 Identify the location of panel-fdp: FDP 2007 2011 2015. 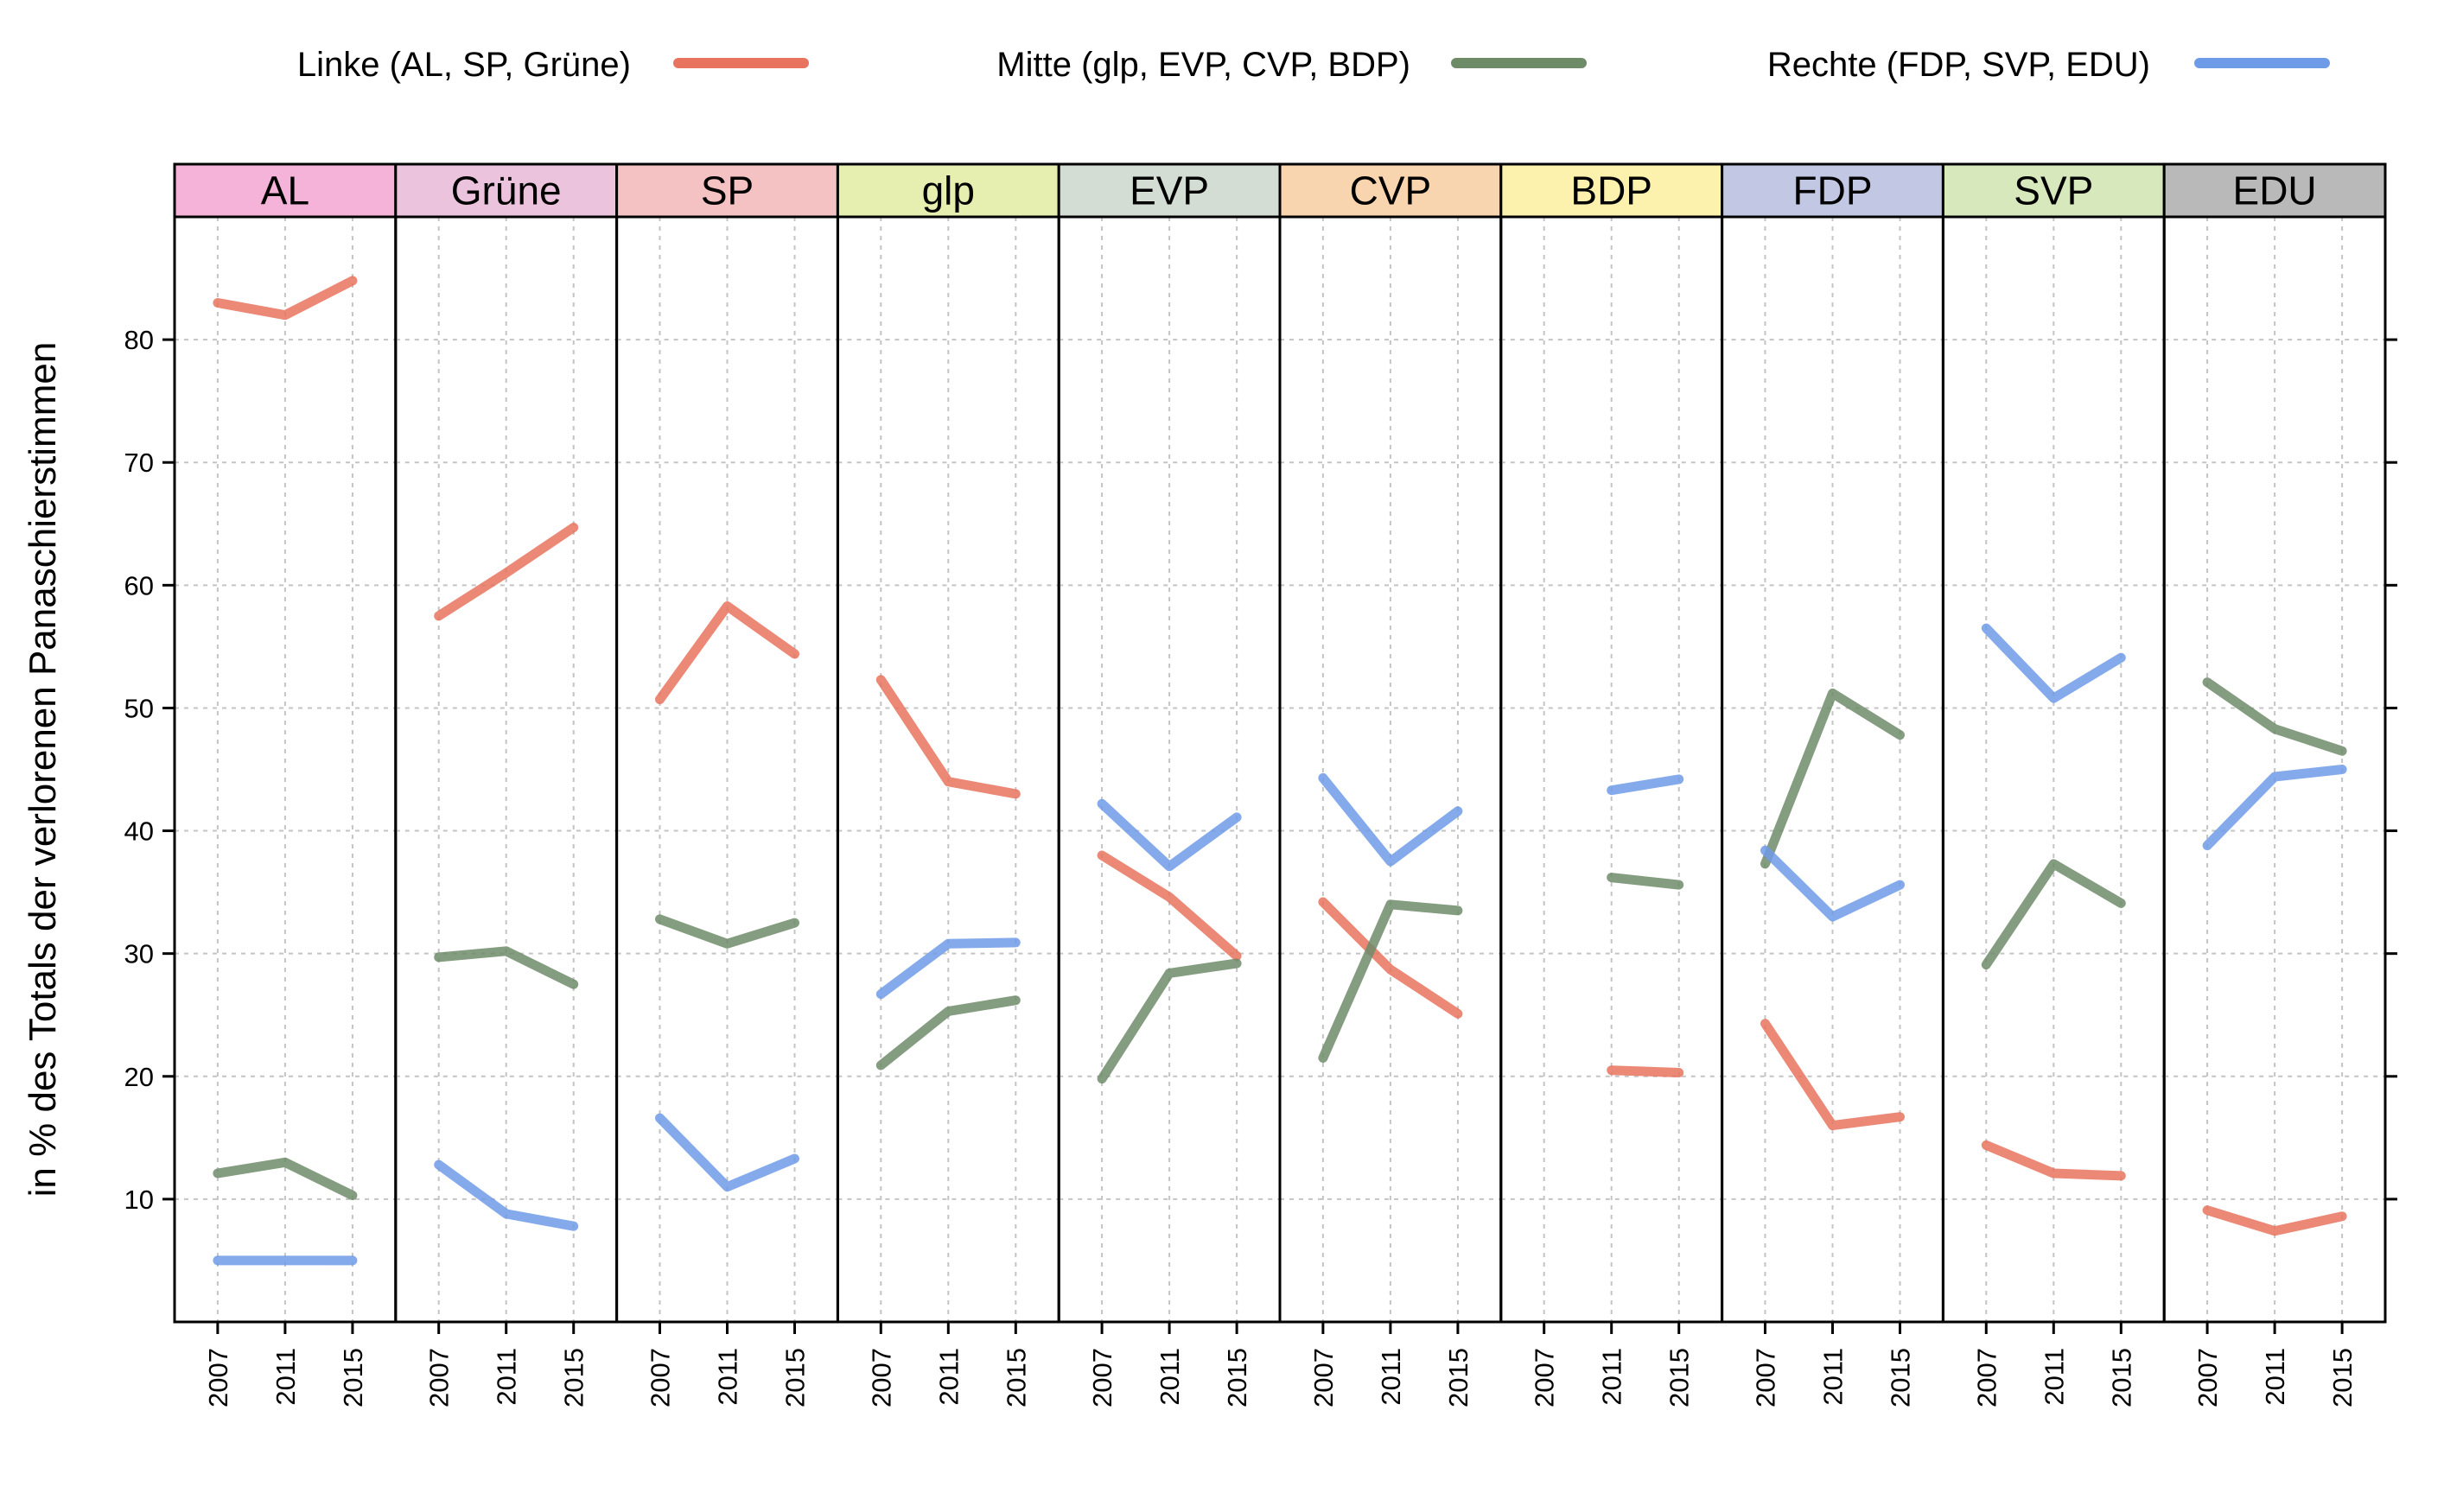
(1832, 784).